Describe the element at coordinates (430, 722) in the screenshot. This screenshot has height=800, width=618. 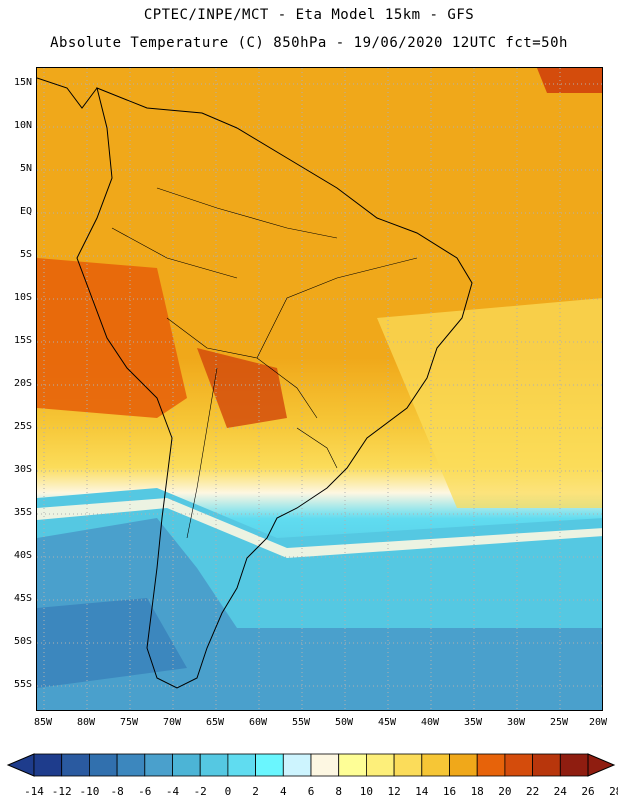
I see `lon-tick-label: 40W` at that location.